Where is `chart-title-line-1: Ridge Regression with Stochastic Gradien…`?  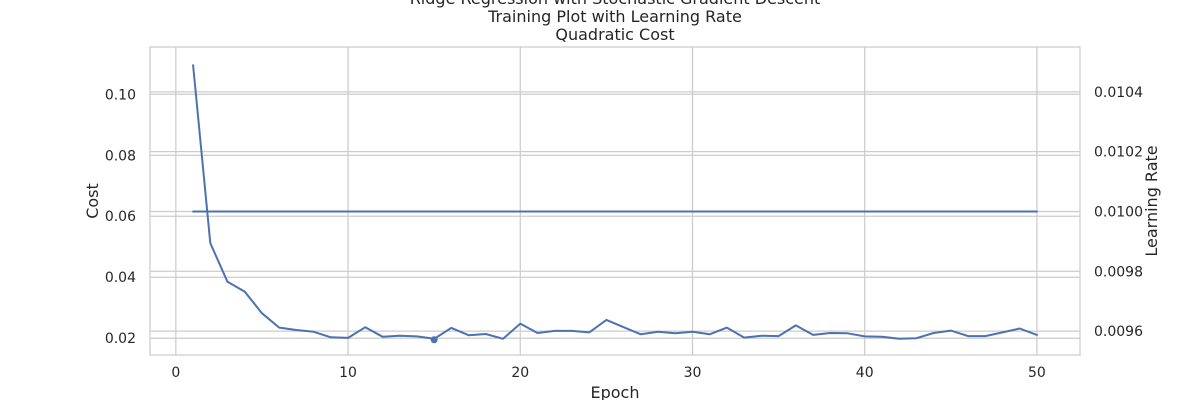 chart-title-line-1: Ridge Regression with Stochastic Gradien… is located at coordinates (615, 4).